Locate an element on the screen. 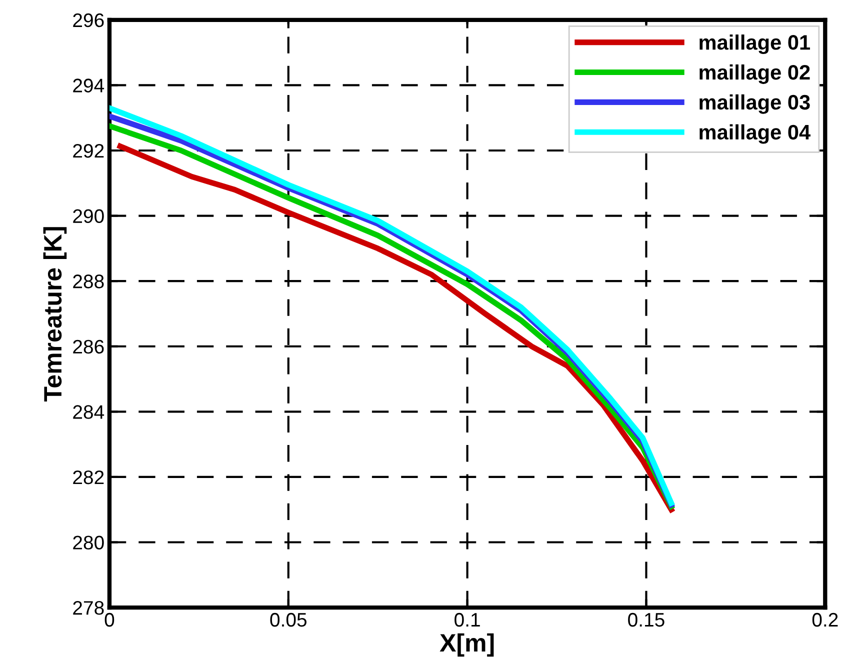 Image resolution: width=842 pixels, height=664 pixels. y-tick-label: 284 is located at coordinates (88, 412).